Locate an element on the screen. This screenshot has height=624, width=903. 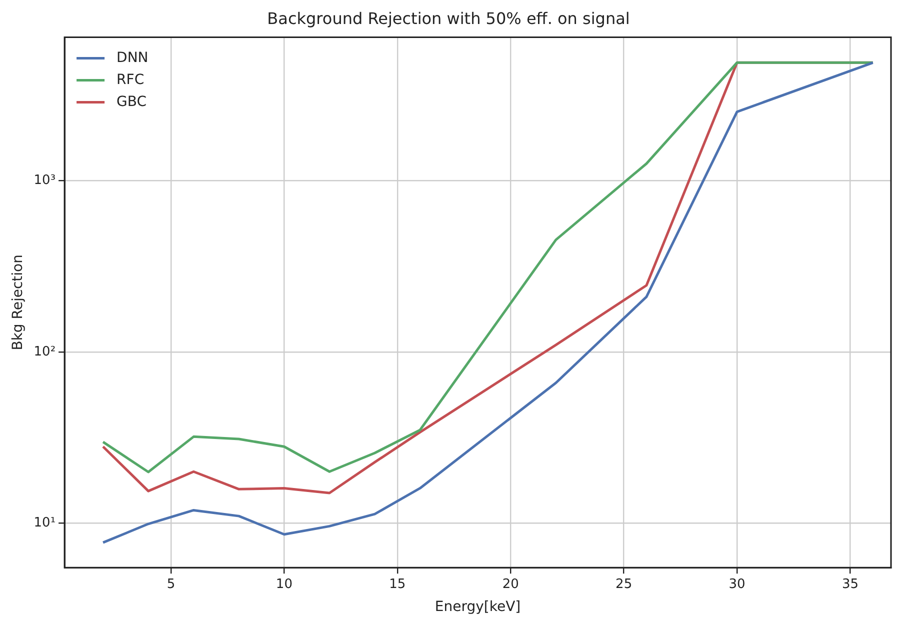
x-axis-title: Energy[keV] is located at coordinates (477, 607).